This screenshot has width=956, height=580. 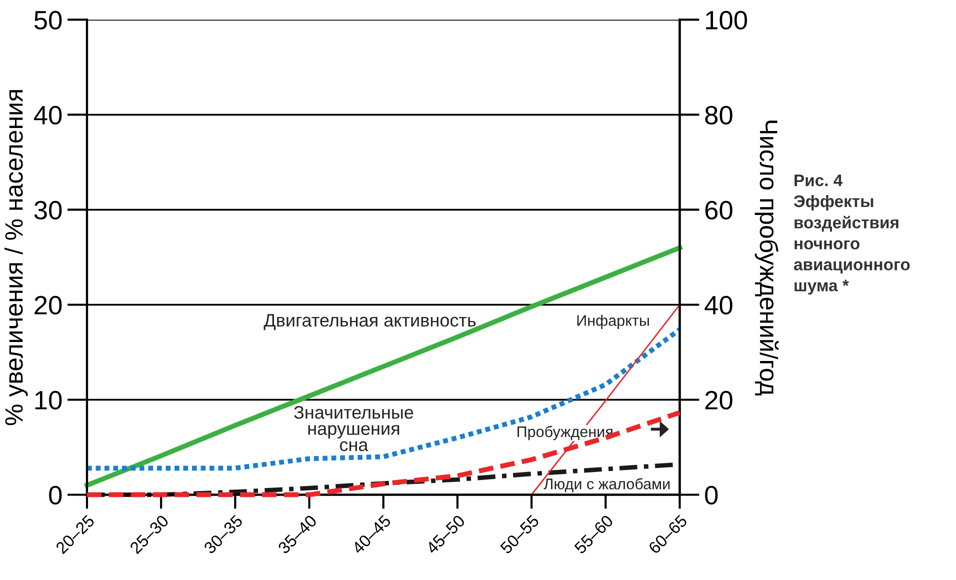 I want to click on text: Рис. 4 Эффекты воздействия ночного авиационного шума *, so click(x=852, y=234).